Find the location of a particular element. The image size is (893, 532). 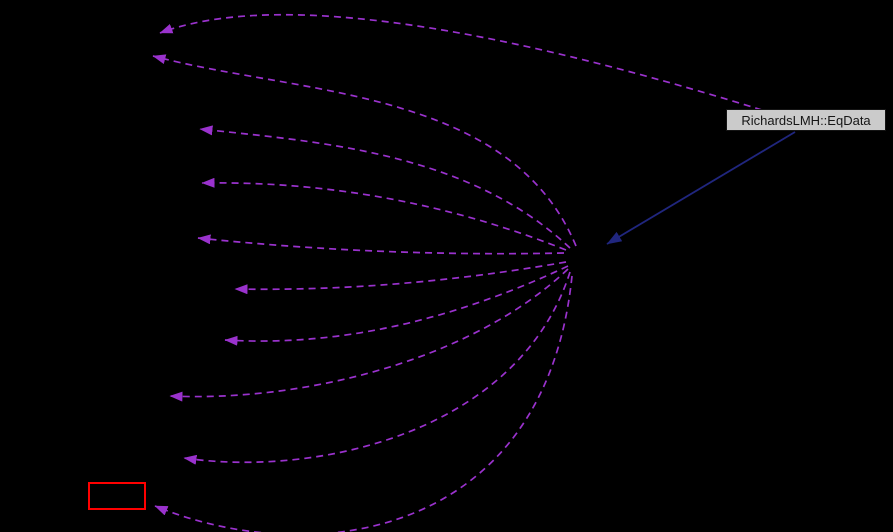

node-label: RichardsLMH::EqData is located at coordinates (806, 120).